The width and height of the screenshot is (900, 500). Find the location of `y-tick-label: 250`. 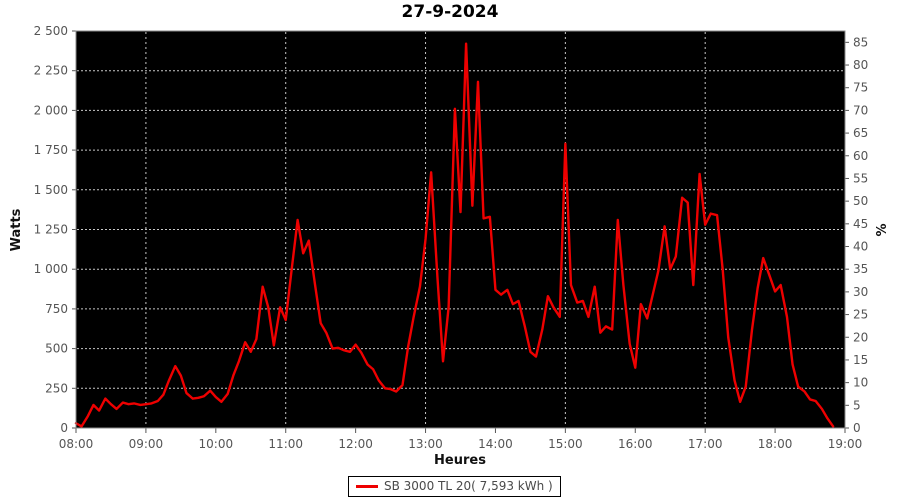

y-tick-label: 250 is located at coordinates (56, 388).